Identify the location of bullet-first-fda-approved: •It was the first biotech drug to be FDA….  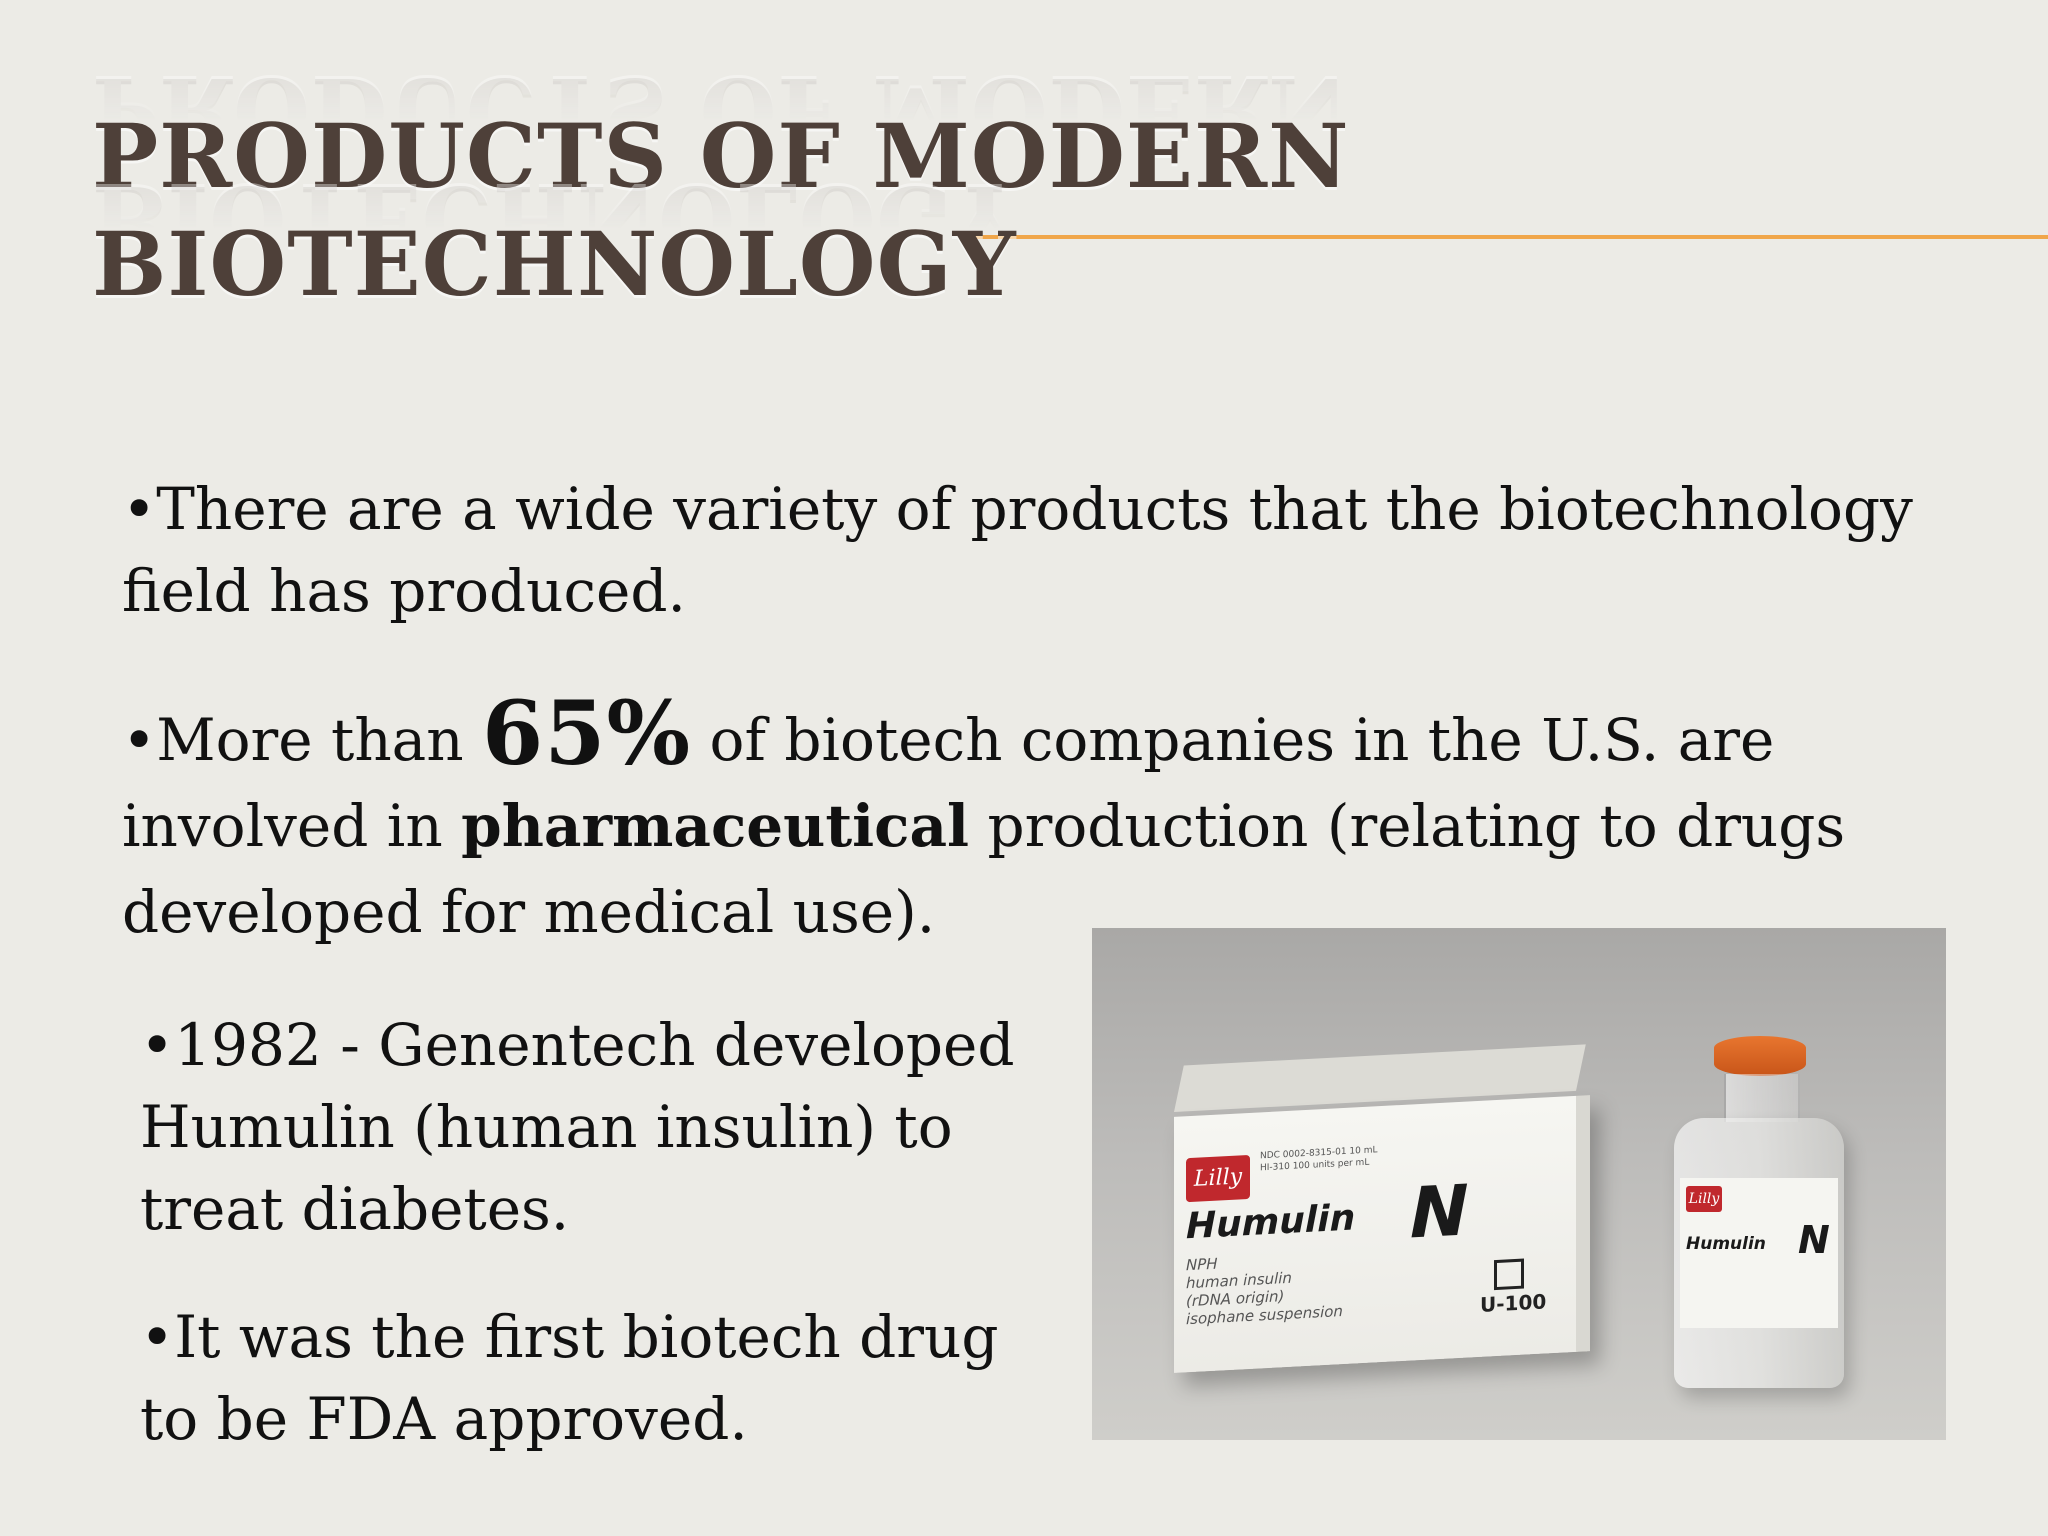
(569, 1378).